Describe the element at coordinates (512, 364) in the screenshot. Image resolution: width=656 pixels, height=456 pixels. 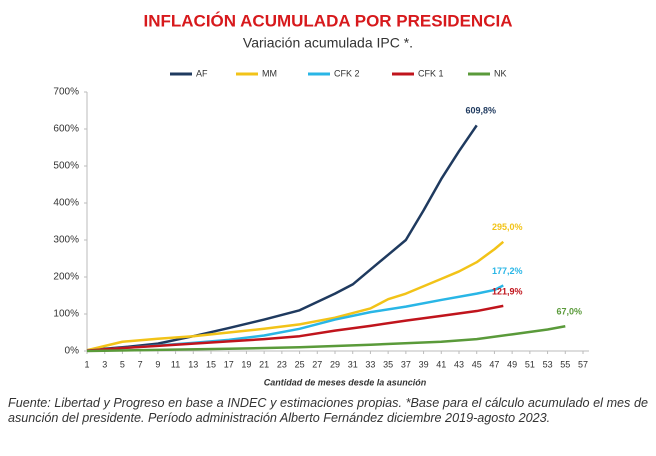
I see `x-tick-label: 49` at that location.